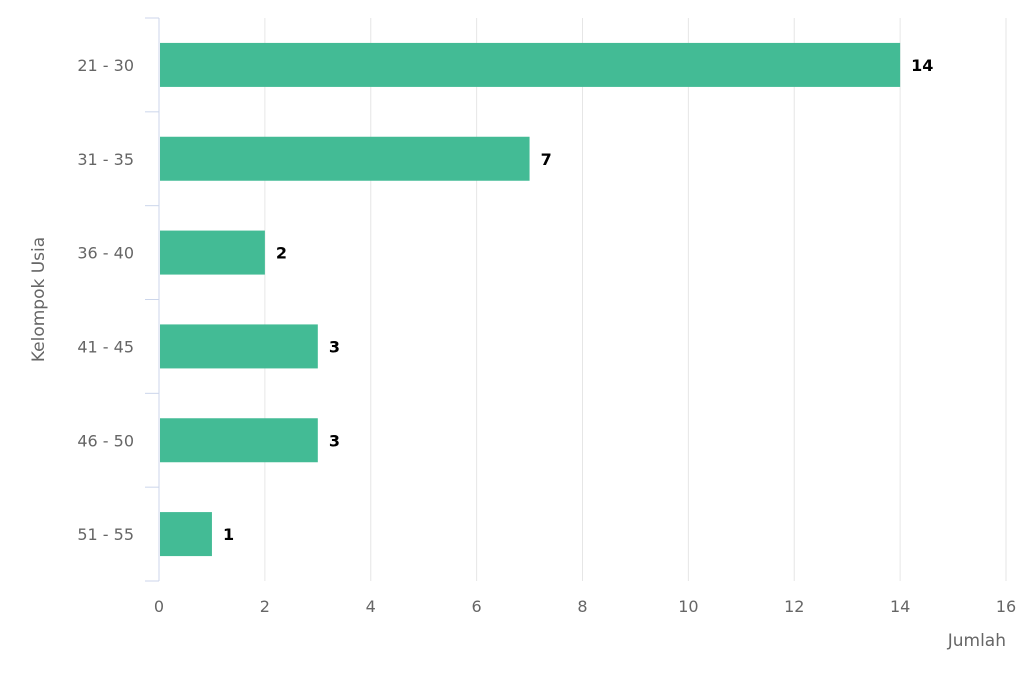 The height and width of the screenshot is (683, 1024). What do you see at coordinates (105, 253) in the screenshot?
I see `category-label: 36 - 40` at bounding box center [105, 253].